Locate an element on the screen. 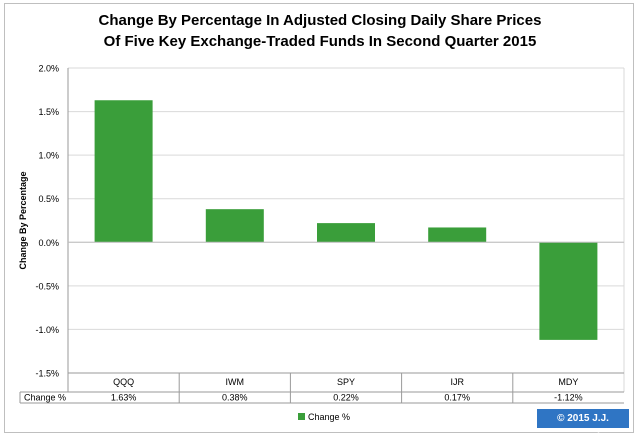 The height and width of the screenshot is (447, 640). y-tick-label: 0.5% is located at coordinates (48, 199).